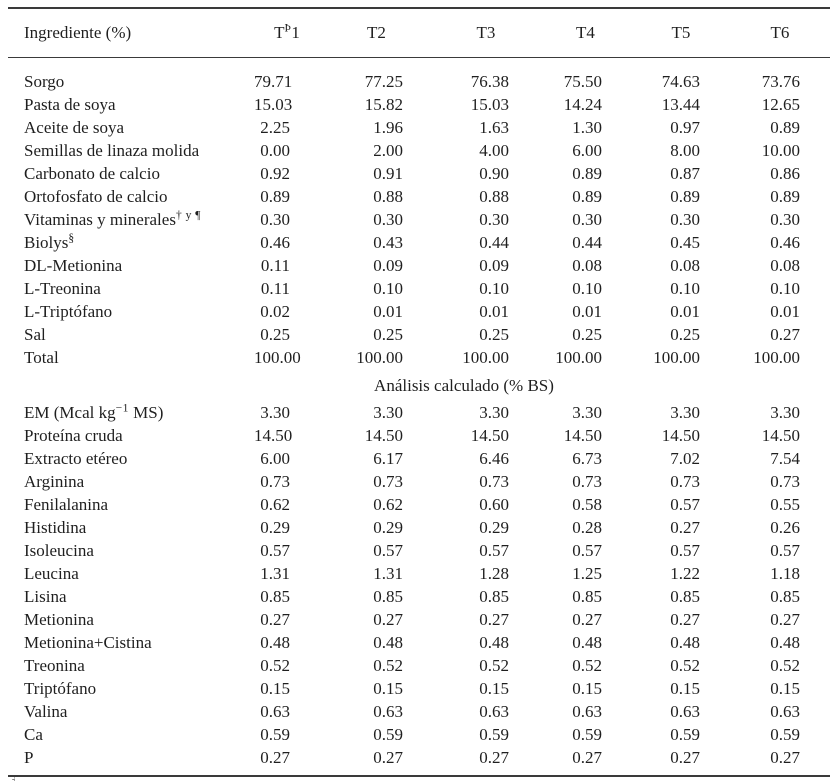 This screenshot has height=782, width=836. I want to click on row-label: Histidina, so click(55, 527).